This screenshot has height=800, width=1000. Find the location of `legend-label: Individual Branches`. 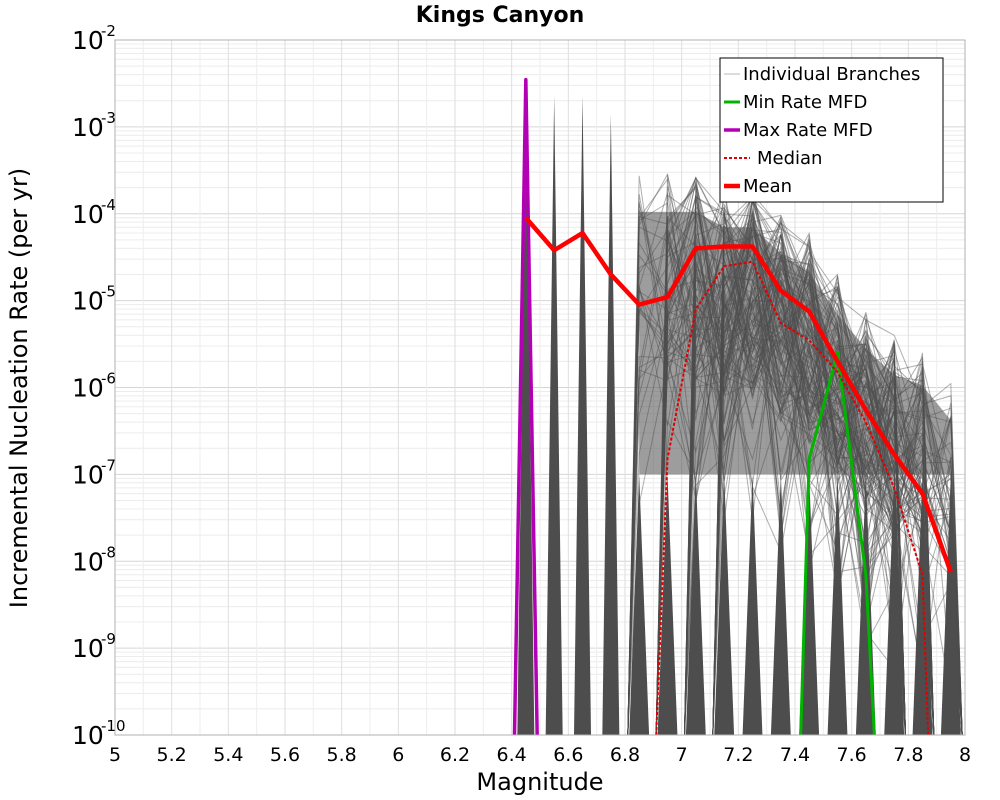

legend-label: Individual Branches is located at coordinates (831, 74).